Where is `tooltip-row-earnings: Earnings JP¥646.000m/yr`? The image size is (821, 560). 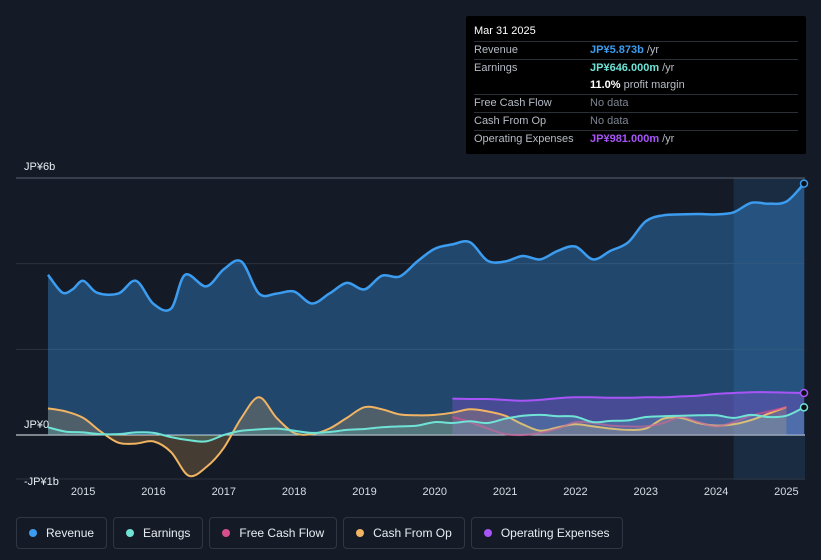 tooltip-row-earnings: Earnings JP¥646.000m/yr is located at coordinates (636, 68).